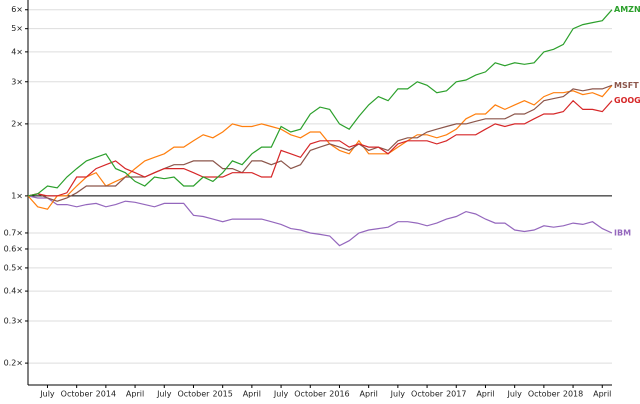 Image resolution: width=640 pixels, height=404 pixels. What do you see at coordinates (17, 51) in the screenshot?
I see `y-tick-label: 4×` at bounding box center [17, 51].